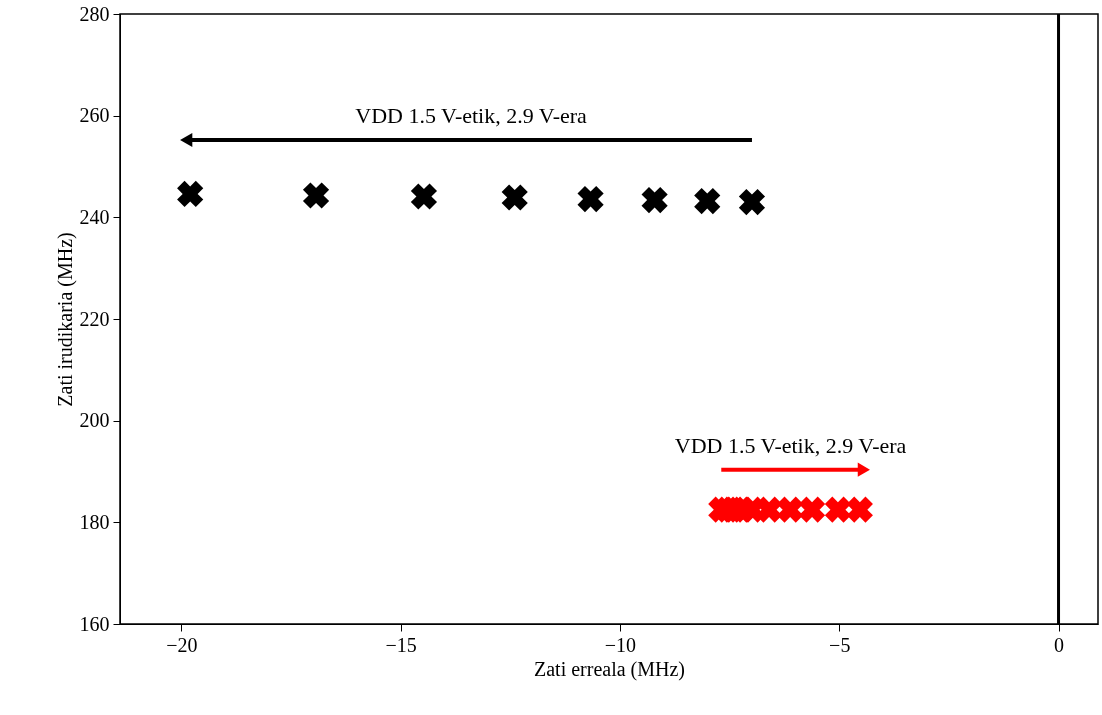  I want to click on y-tick-label: 260, so click(94, 115).